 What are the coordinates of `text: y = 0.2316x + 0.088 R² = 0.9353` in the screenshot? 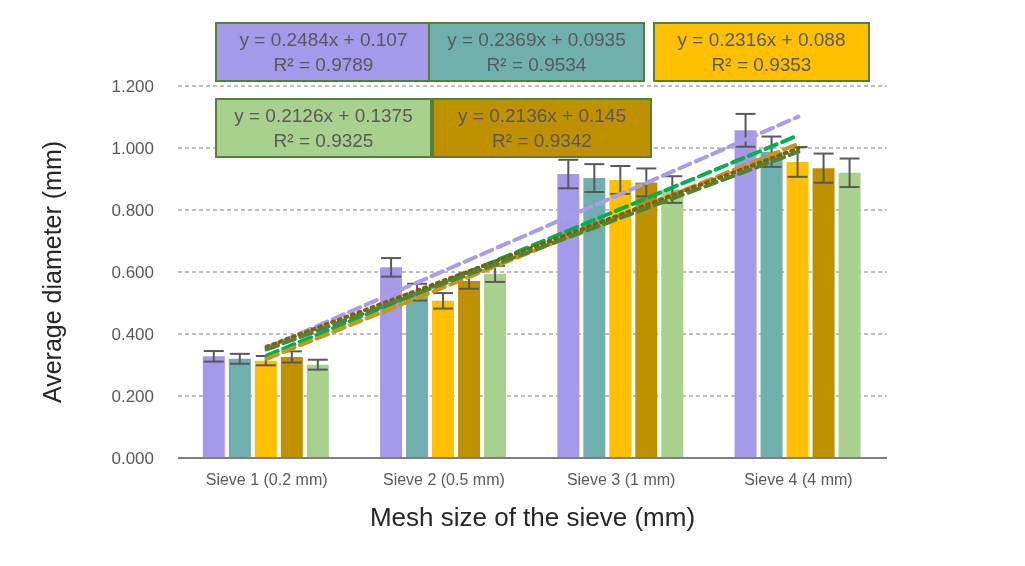 It's located at (761, 52).